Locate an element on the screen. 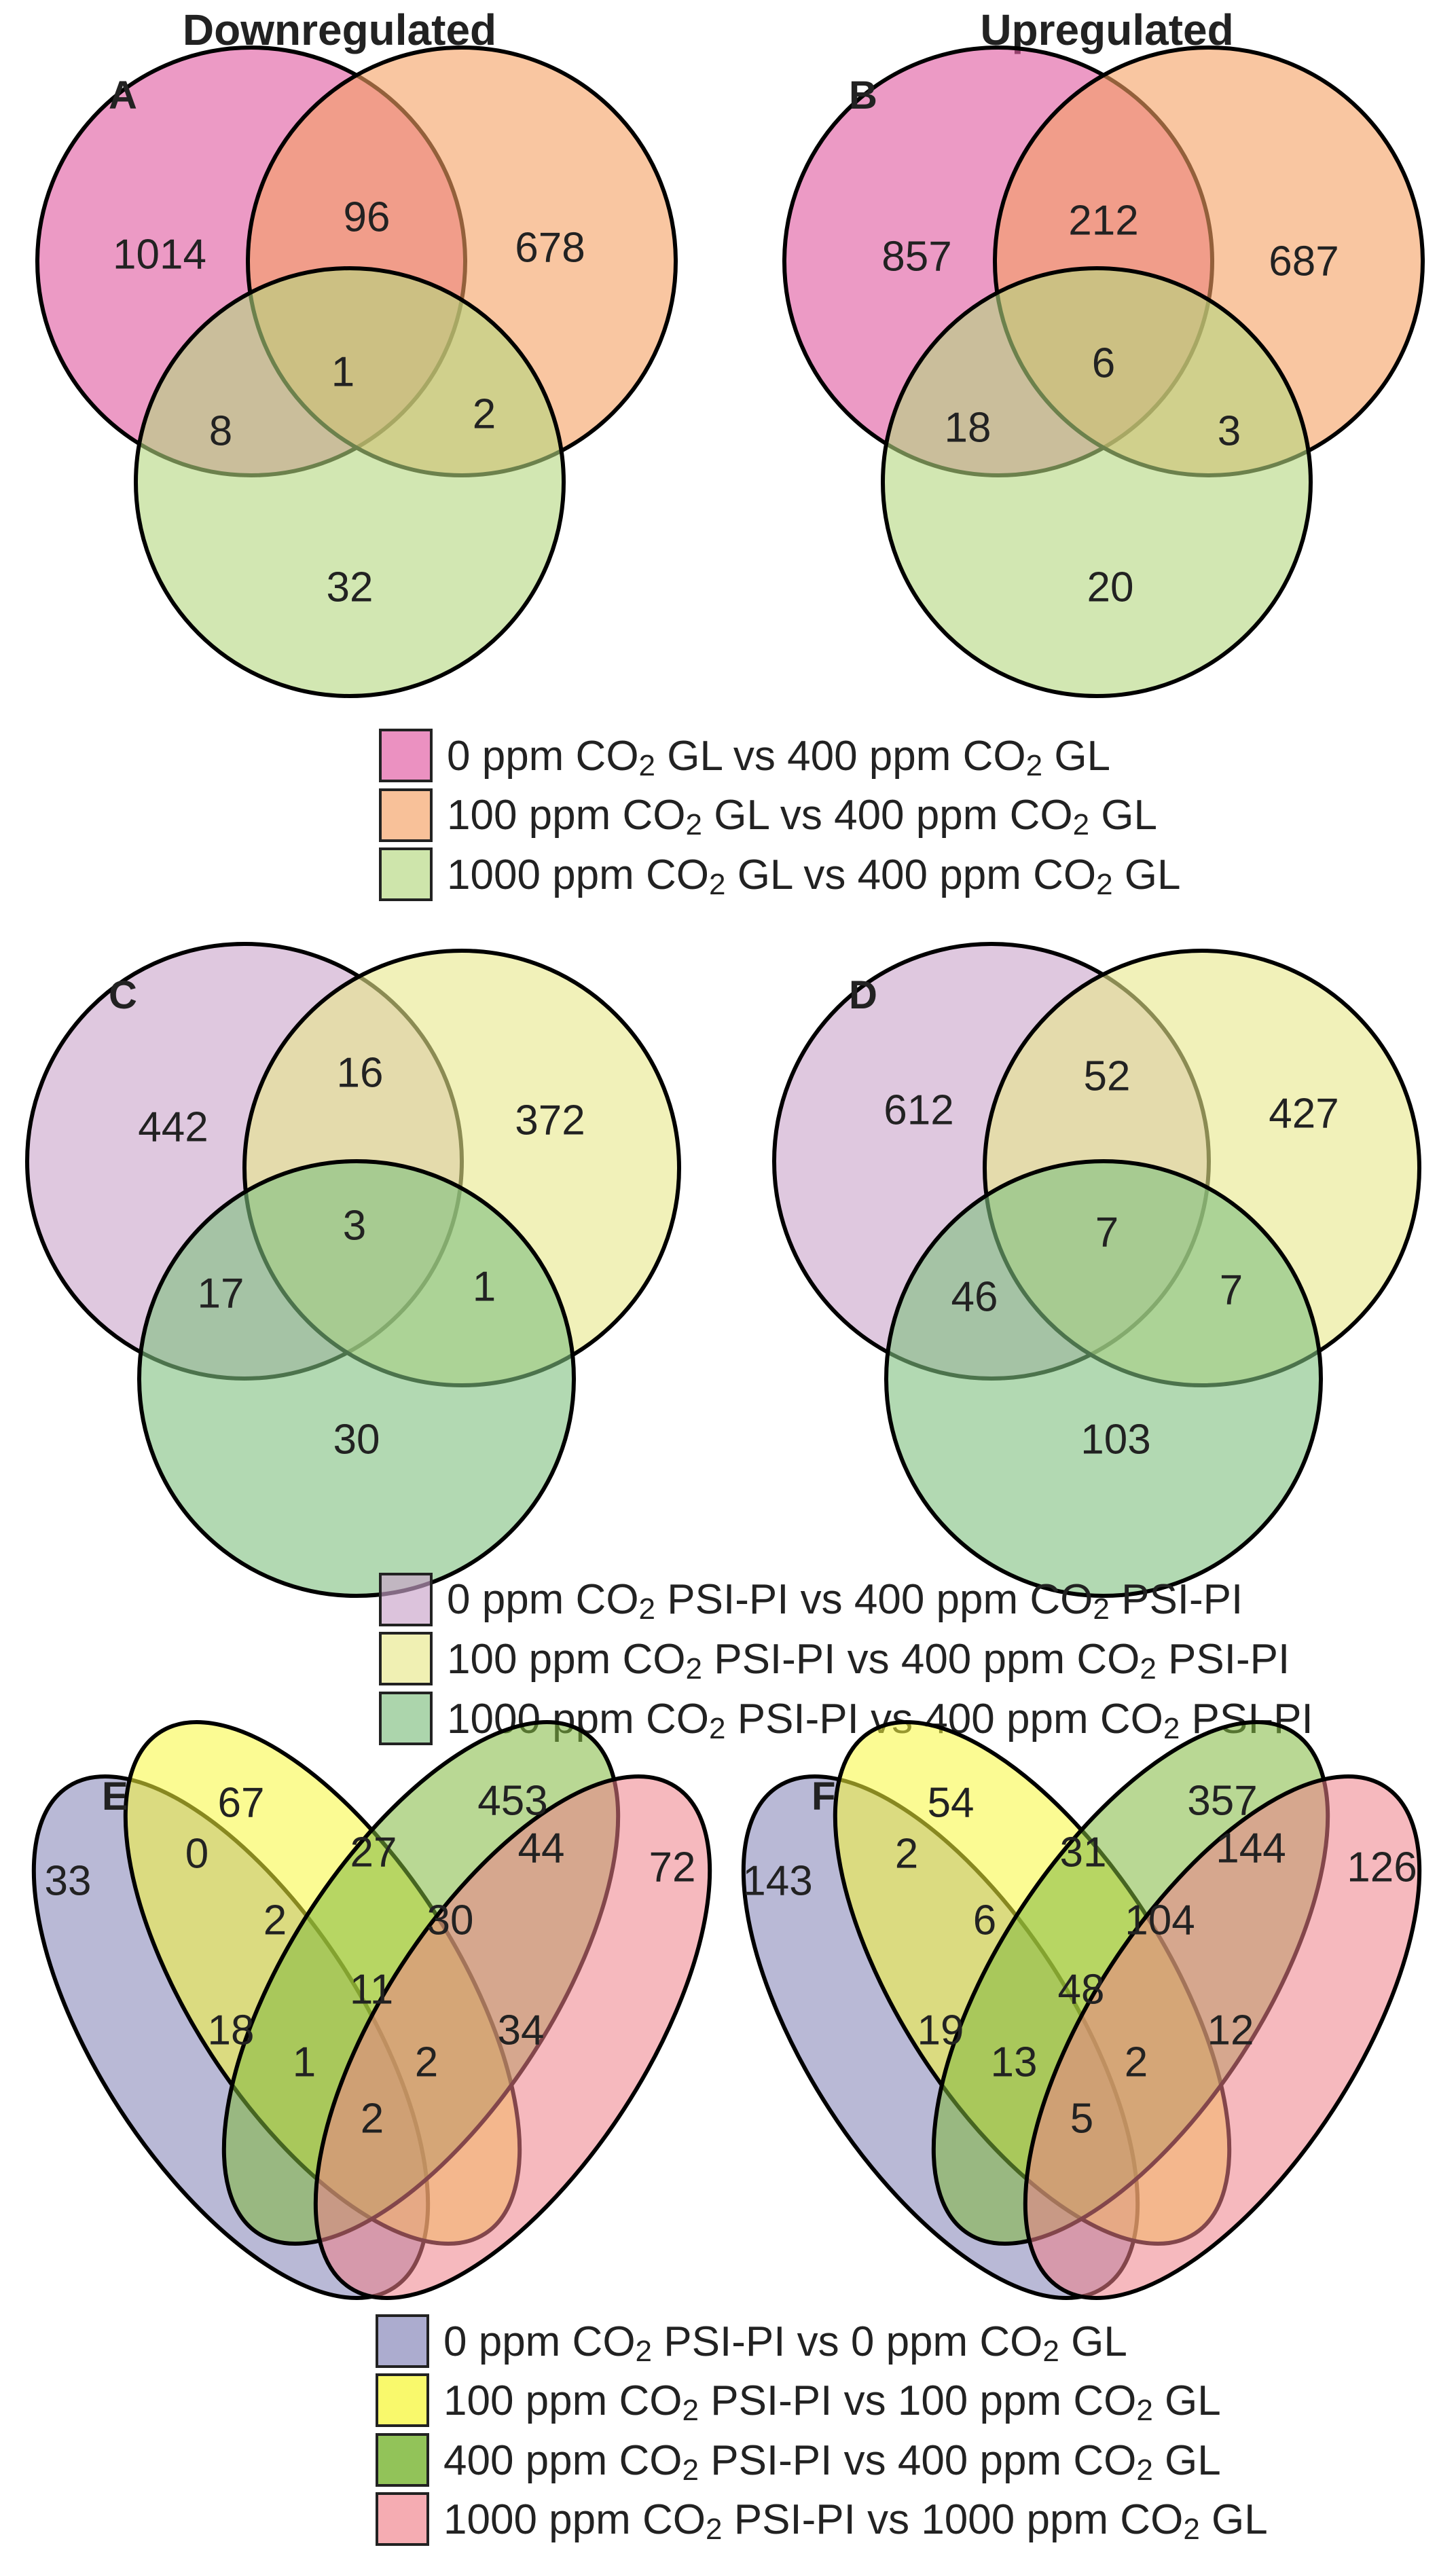 The image size is (1456, 2554). venn-count: 33 is located at coordinates (68, 1881).